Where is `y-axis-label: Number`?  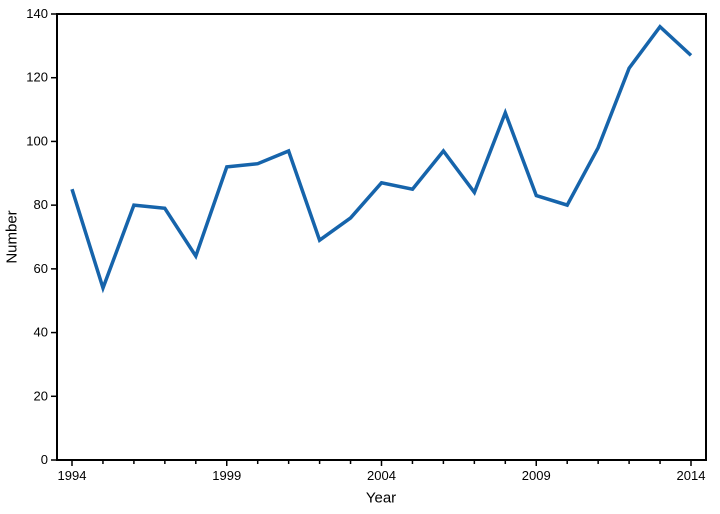
y-axis-label: Number is located at coordinates (12, 237).